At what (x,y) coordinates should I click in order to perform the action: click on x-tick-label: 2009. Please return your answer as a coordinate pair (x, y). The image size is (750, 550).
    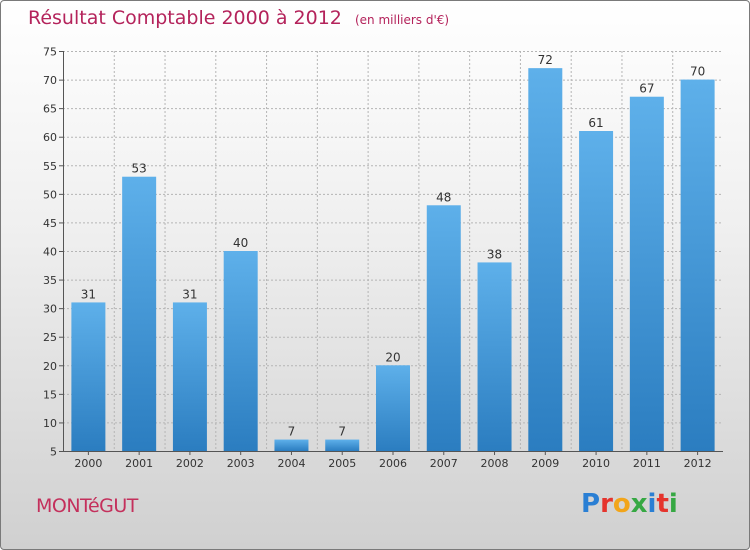
    Looking at the image, I should click on (545, 463).